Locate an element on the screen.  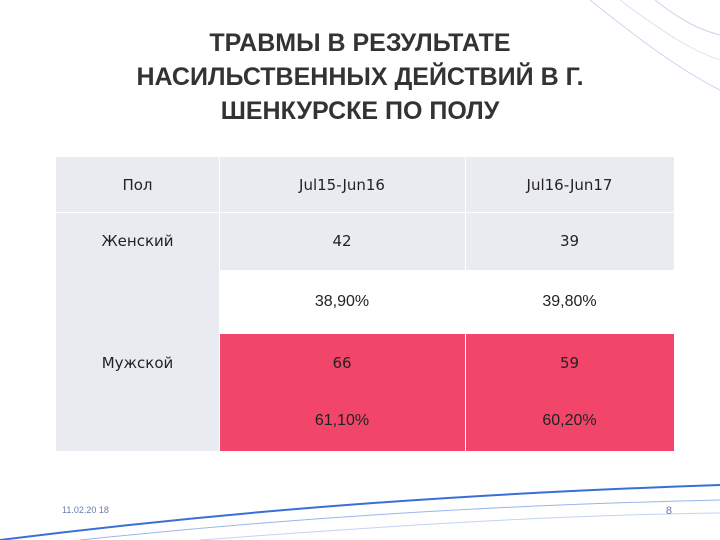
row-male-percent-label is located at coordinates (137, 421).